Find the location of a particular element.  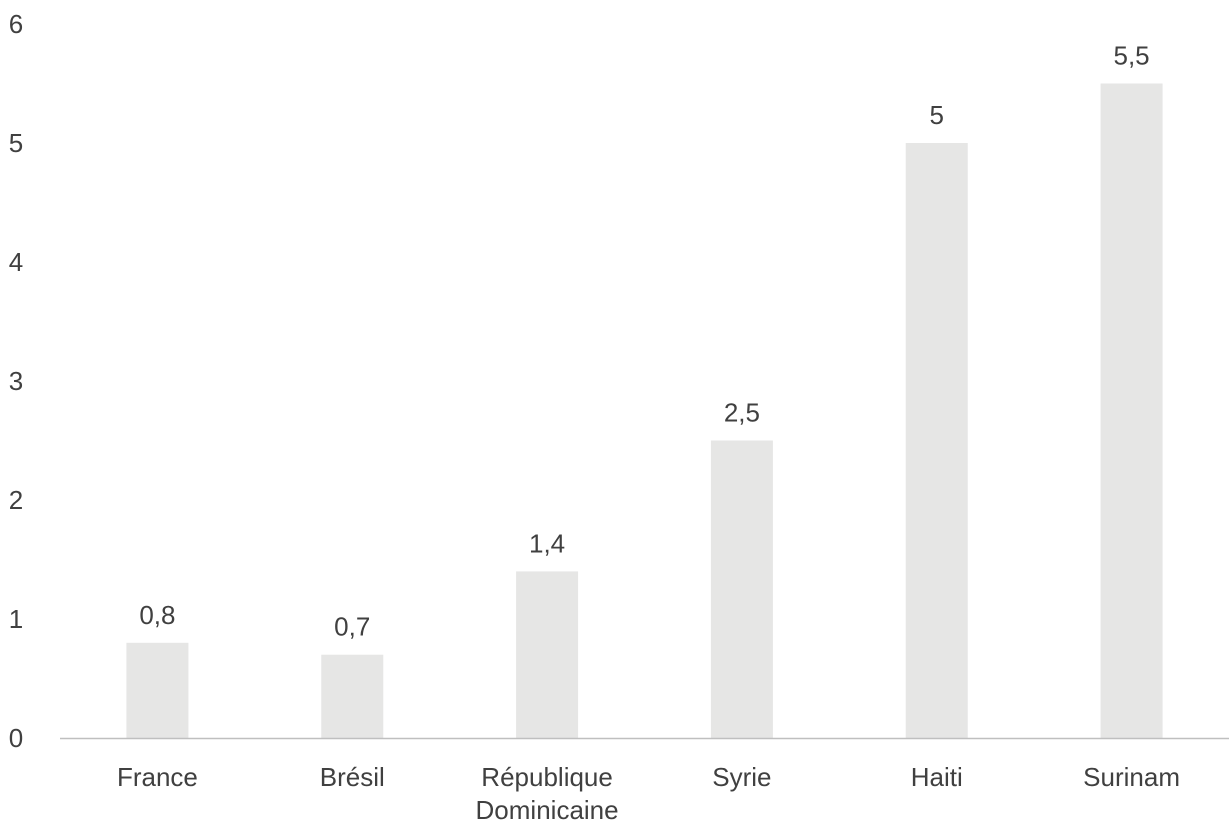

y-tick-label: 2 is located at coordinates (16, 500).